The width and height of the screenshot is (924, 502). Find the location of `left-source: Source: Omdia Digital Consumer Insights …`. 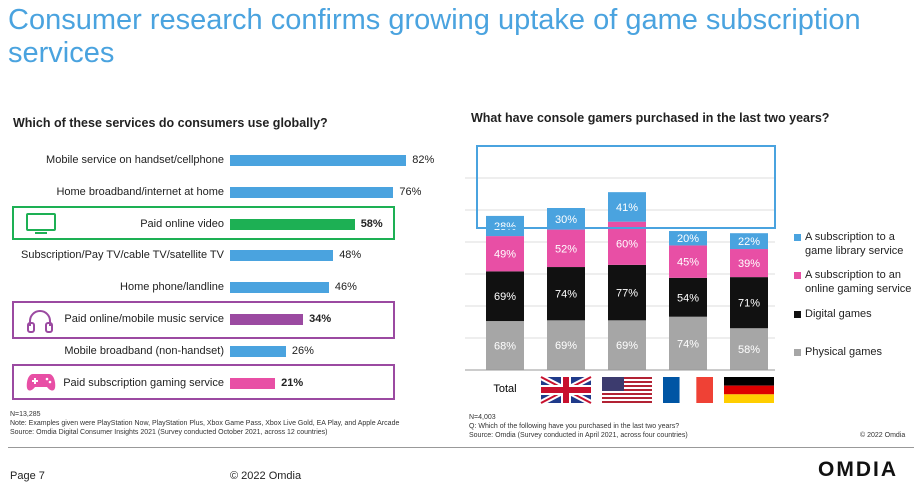

left-source: Source: Omdia Digital Consumer Insights … is located at coordinates (169, 432).